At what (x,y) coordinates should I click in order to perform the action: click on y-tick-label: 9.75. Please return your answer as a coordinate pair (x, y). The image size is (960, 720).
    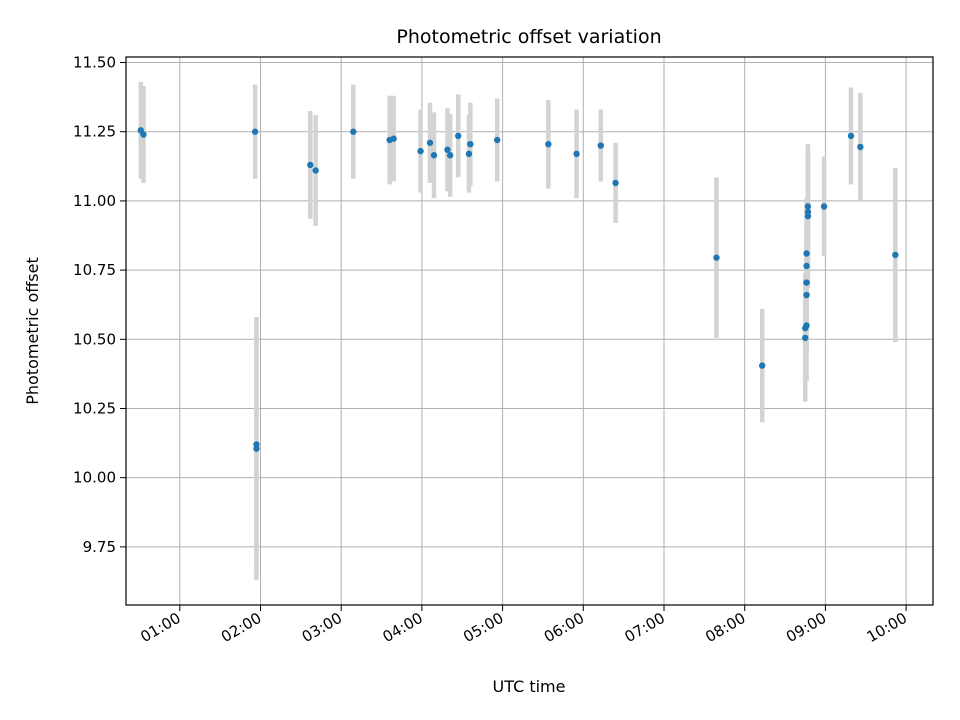
    Looking at the image, I should click on (99, 547).